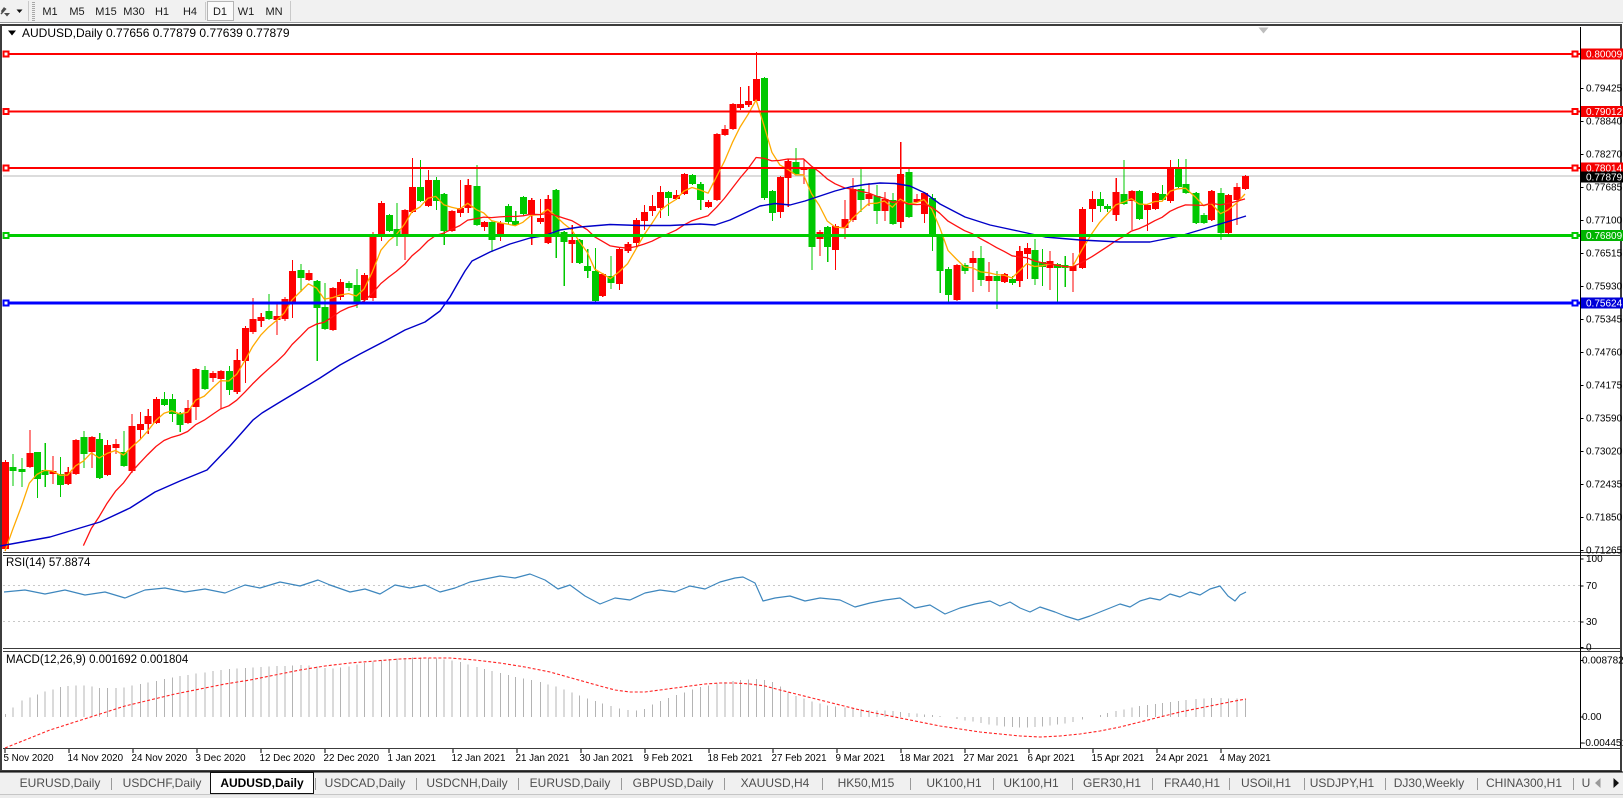 This screenshot has height=798, width=1623. I want to click on svg-text: MN, so click(273, 12).